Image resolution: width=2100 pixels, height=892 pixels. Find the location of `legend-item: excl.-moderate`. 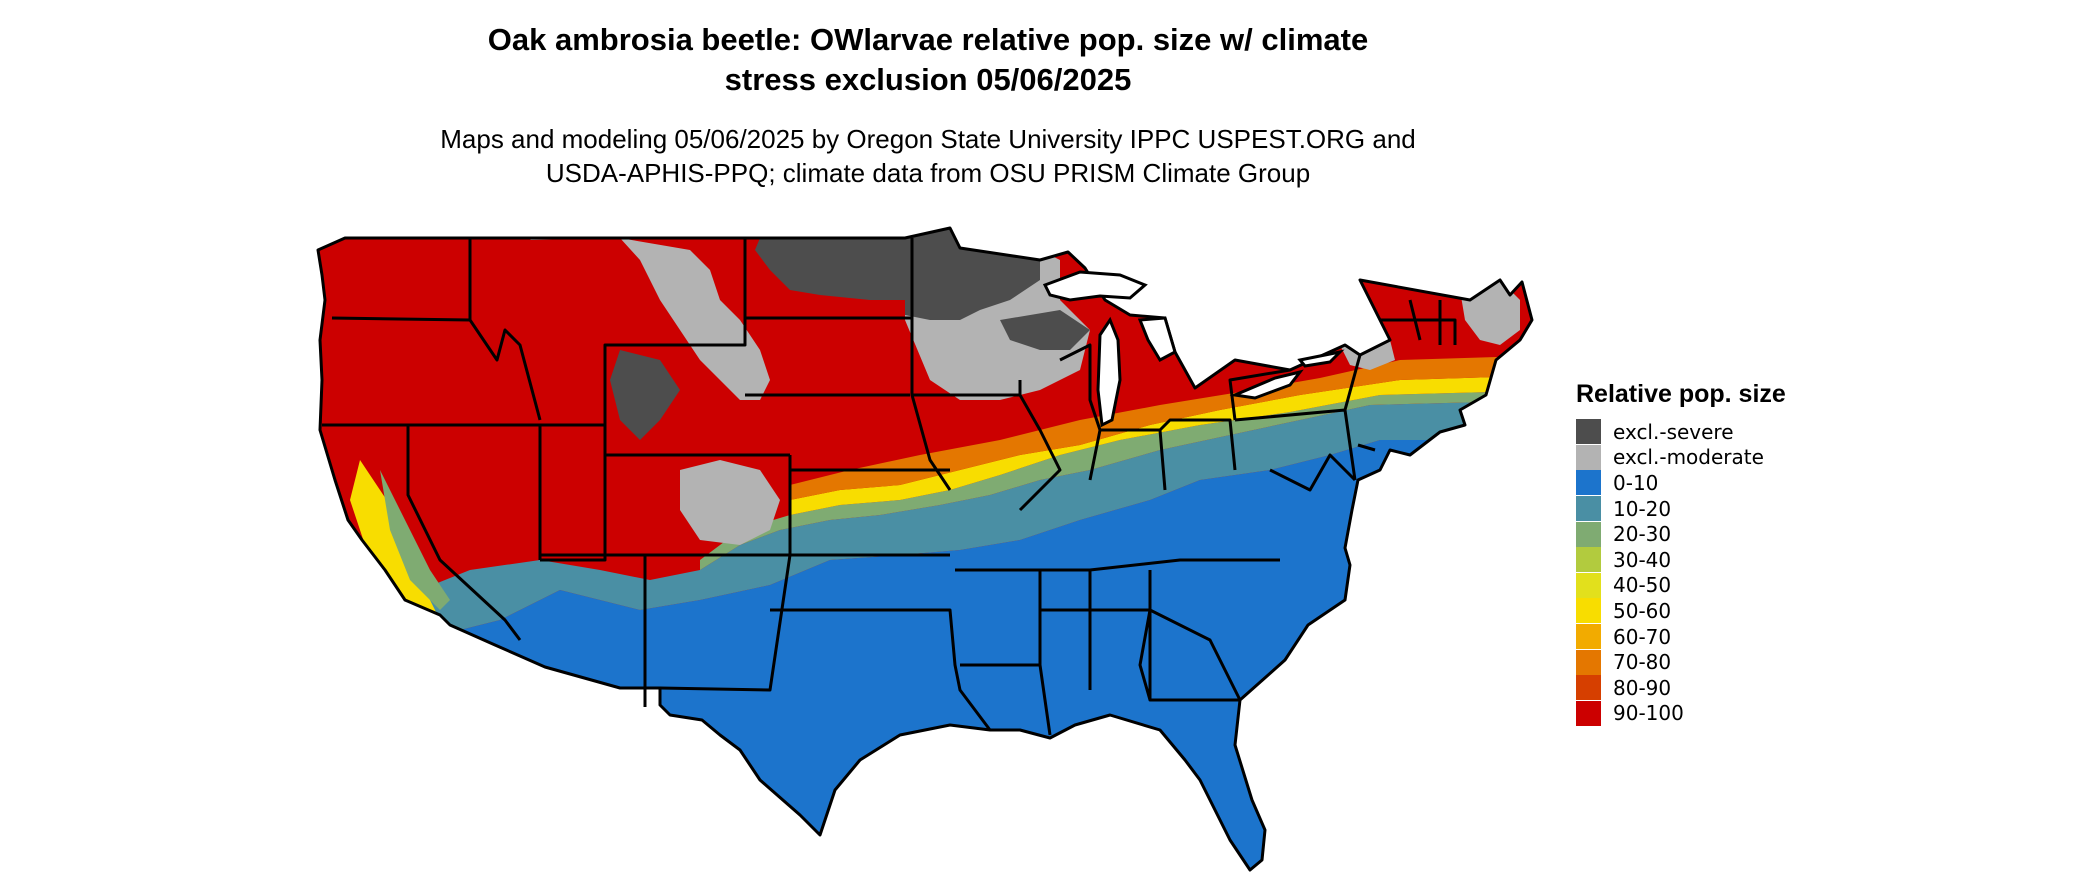

legend-item: excl.-moderate is located at coordinates (1681, 457).